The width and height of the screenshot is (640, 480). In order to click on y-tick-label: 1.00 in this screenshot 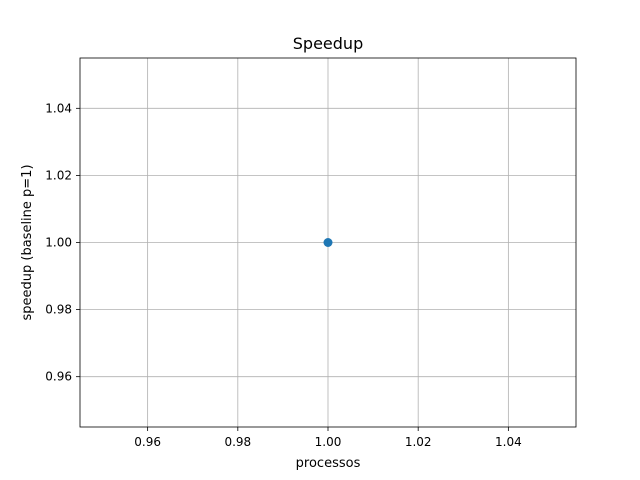, I will do `click(58, 243)`.